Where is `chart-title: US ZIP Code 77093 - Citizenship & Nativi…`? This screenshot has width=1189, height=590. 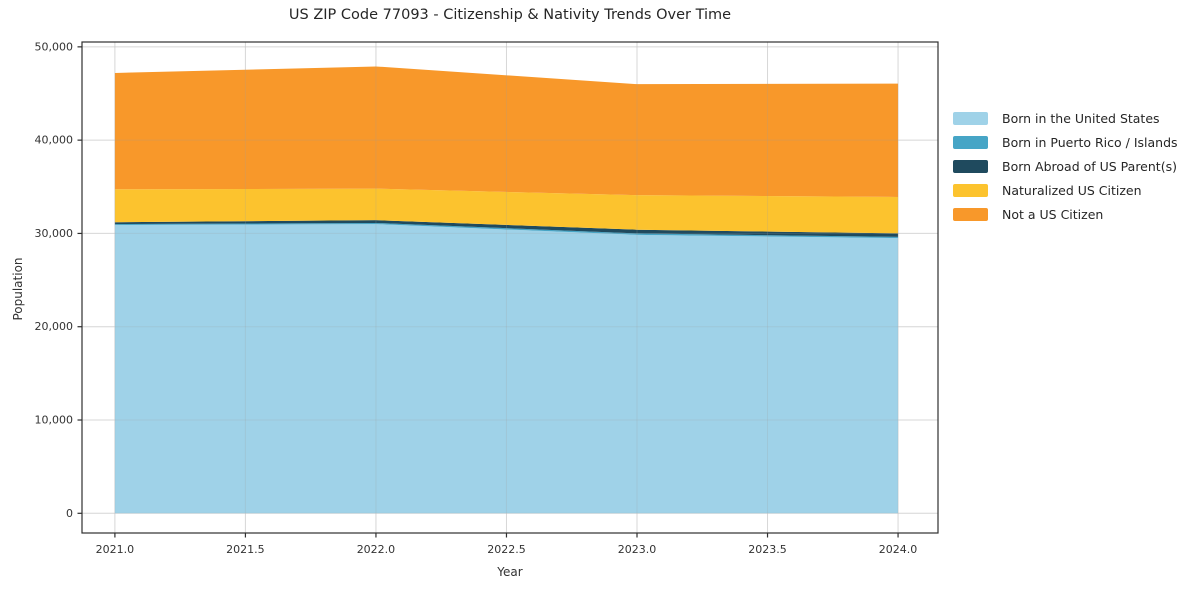 chart-title: US ZIP Code 77093 - Citizenship & Nativi… is located at coordinates (510, 15).